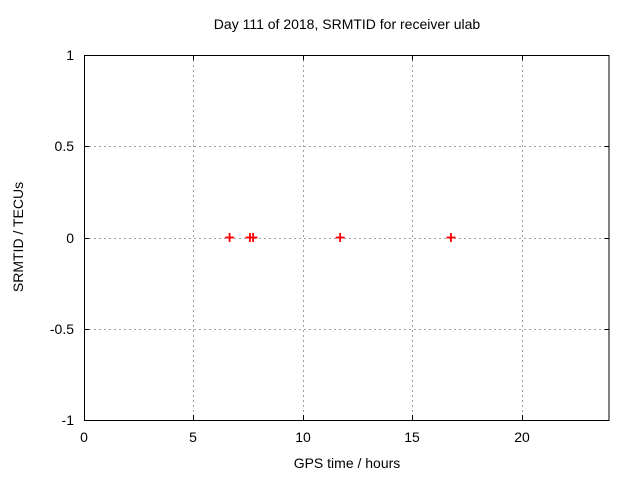 This screenshot has height=480, width=640. I want to click on x-tick-label: 5, so click(193, 437).